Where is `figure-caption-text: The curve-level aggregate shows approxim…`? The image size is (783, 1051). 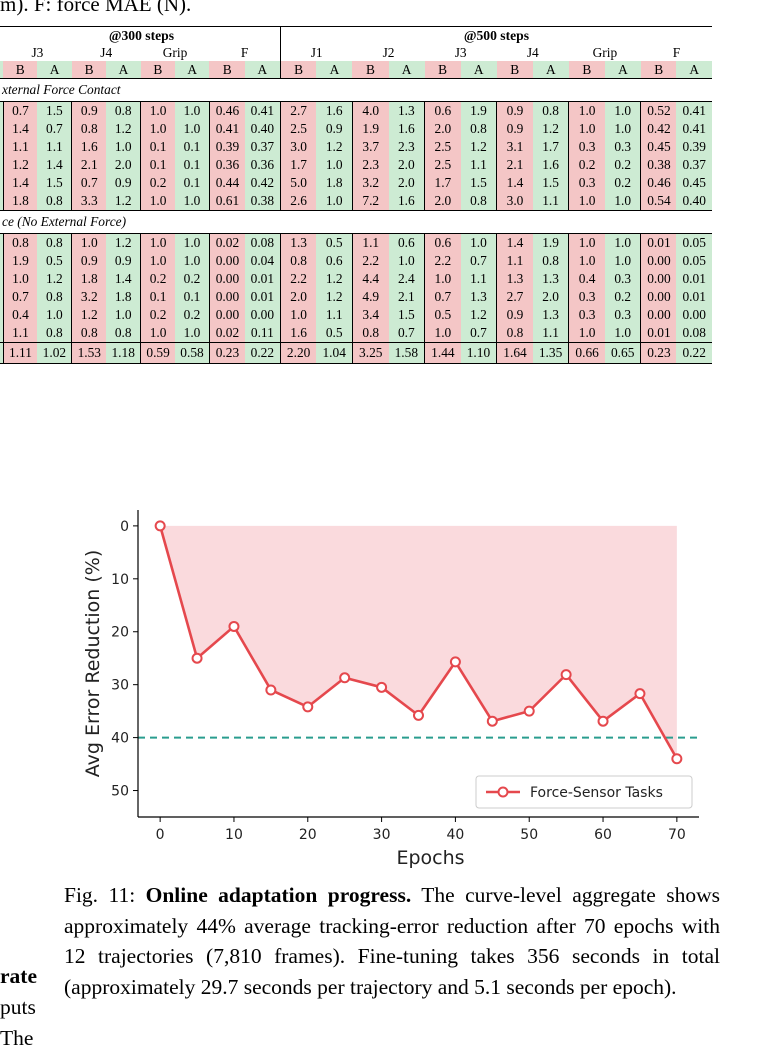
figure-caption-text: The curve-level aggregate shows approxim… is located at coordinates (392, 941).